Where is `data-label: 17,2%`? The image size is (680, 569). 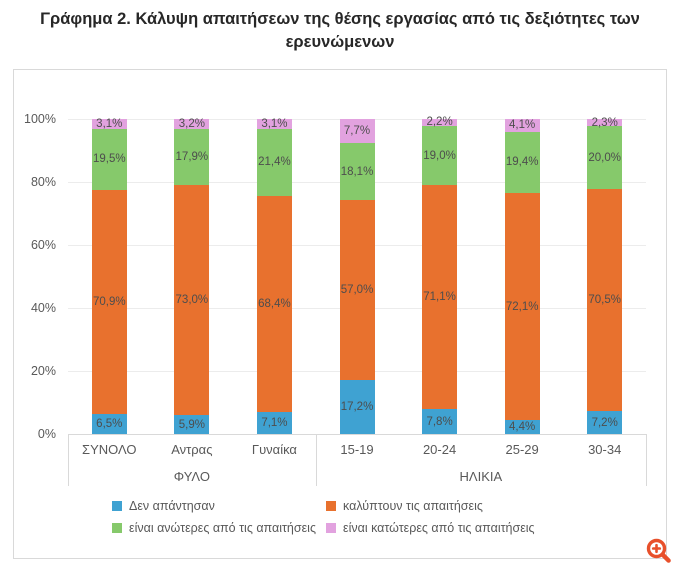
data-label: 17,2% is located at coordinates (357, 406).